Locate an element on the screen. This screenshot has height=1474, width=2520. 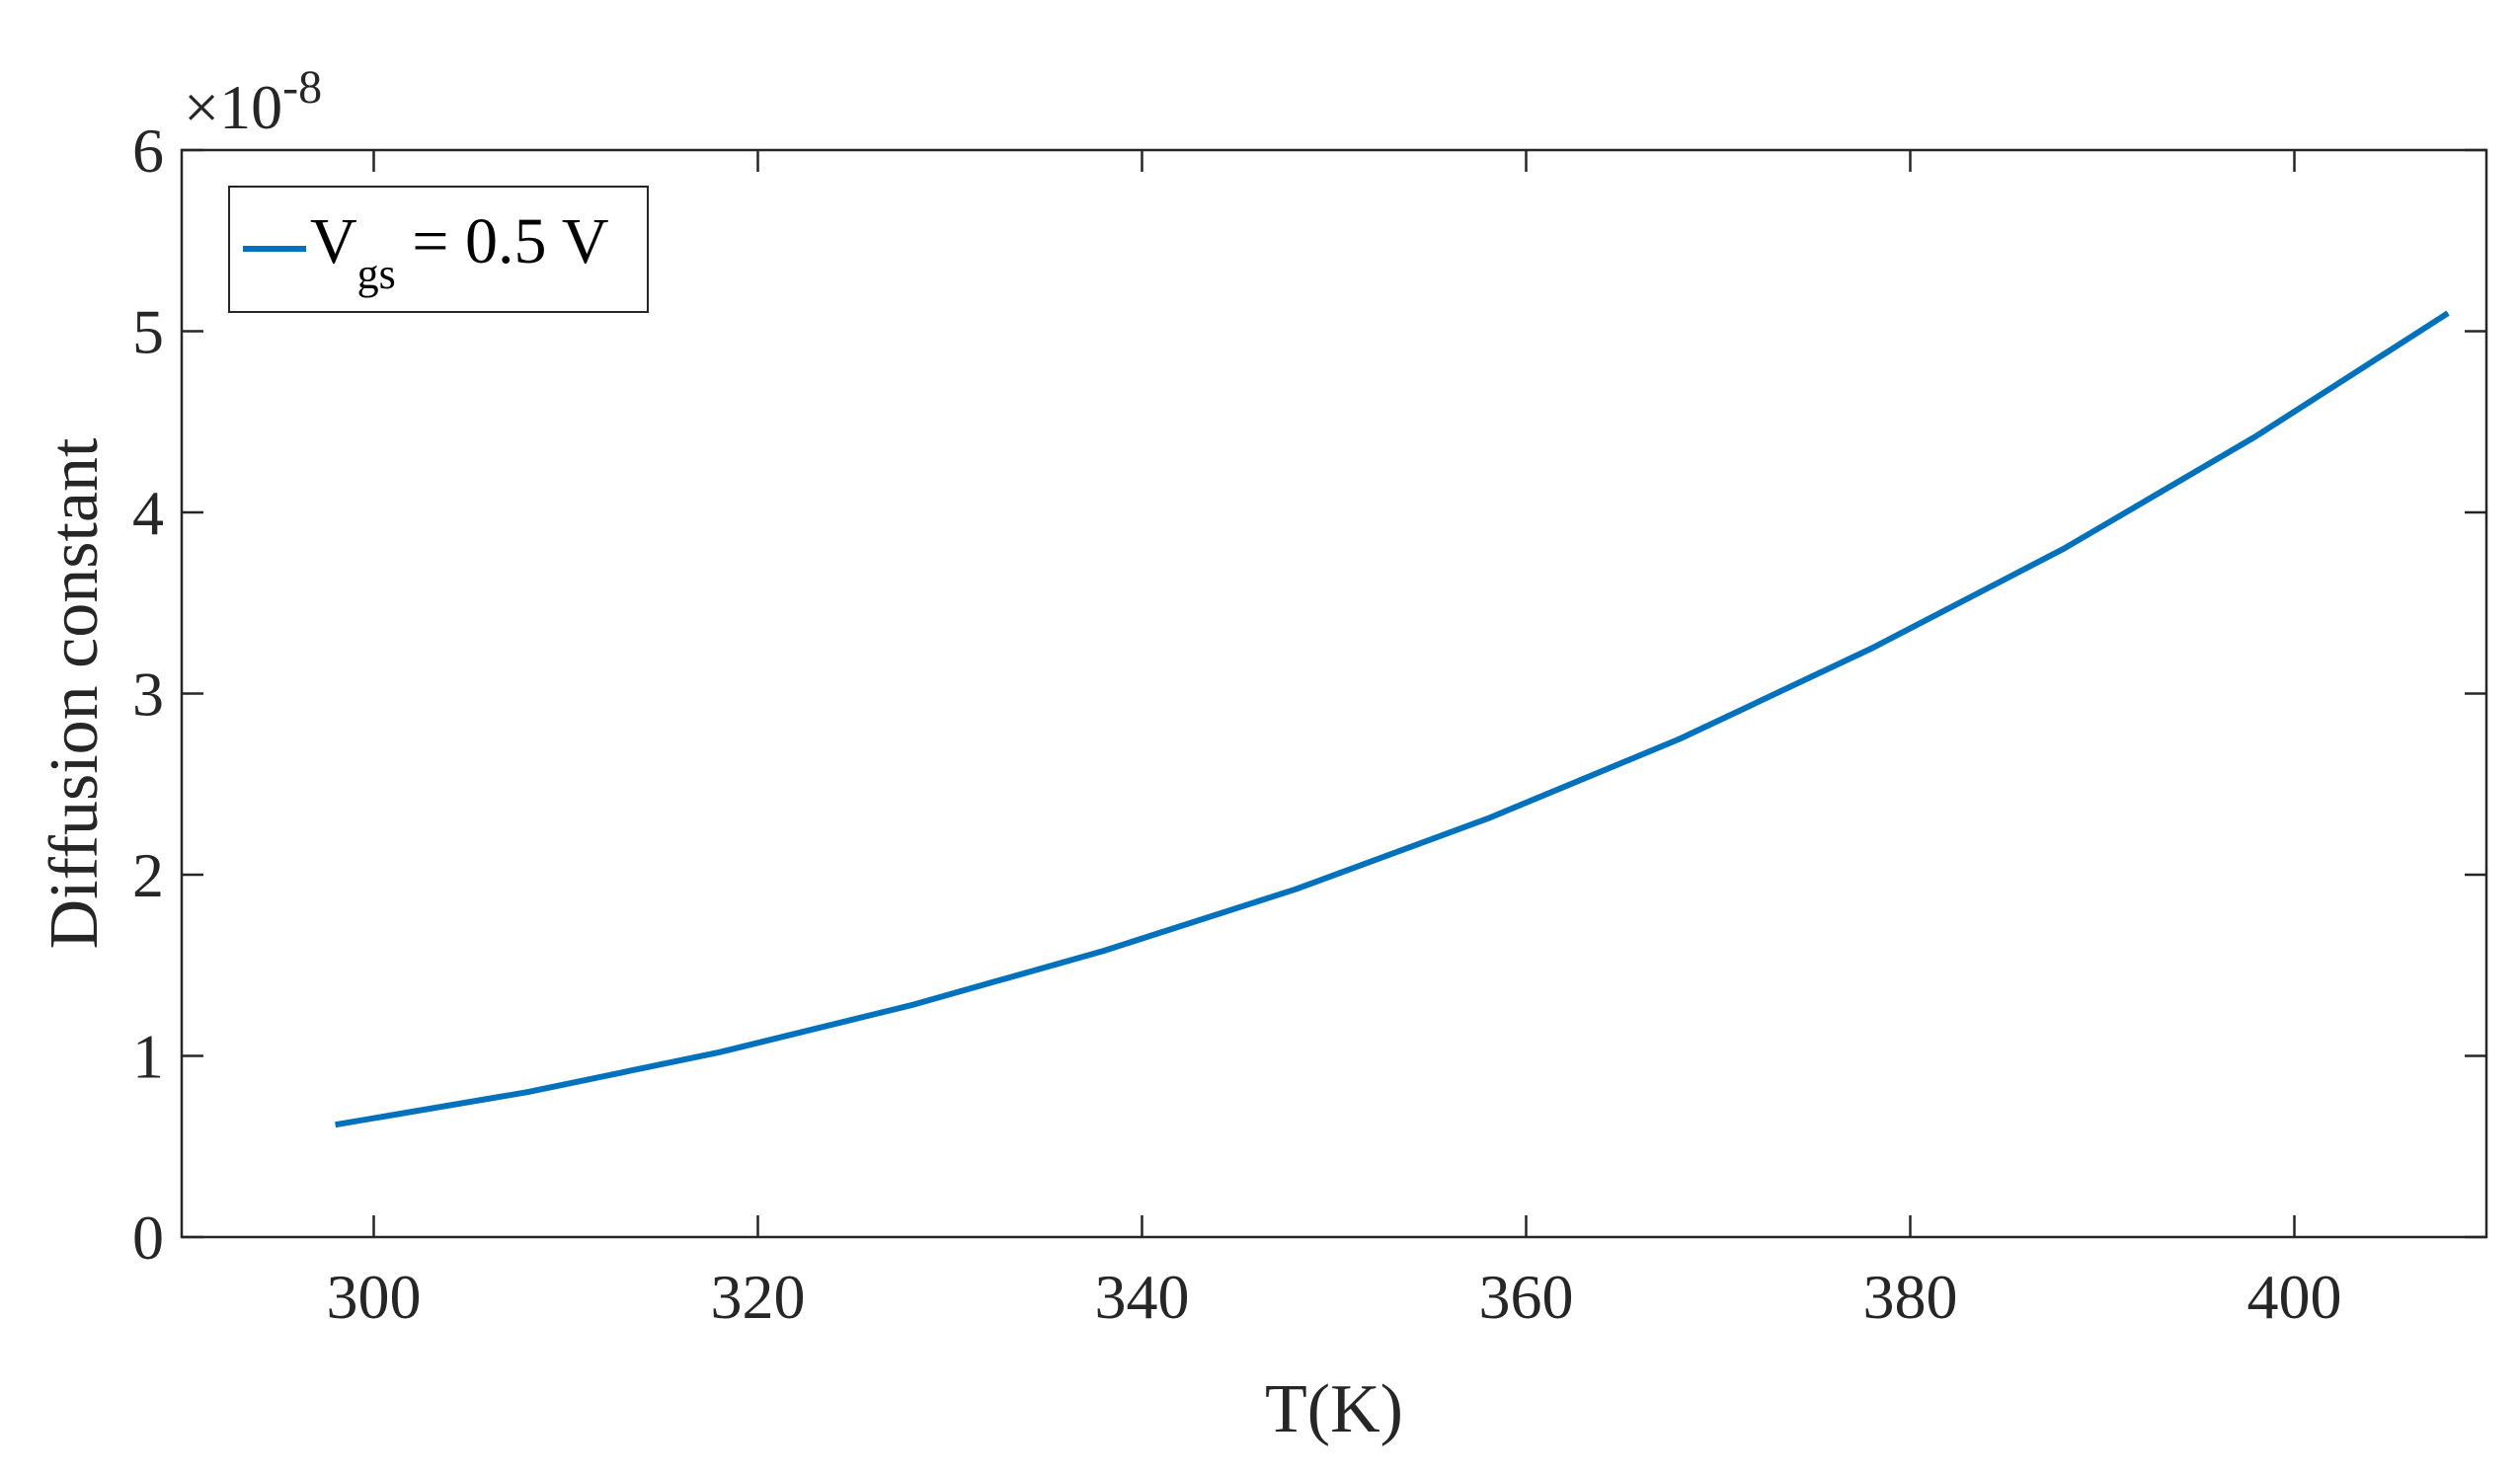
legend: Vgs = 0.5 V is located at coordinates (438, 250).